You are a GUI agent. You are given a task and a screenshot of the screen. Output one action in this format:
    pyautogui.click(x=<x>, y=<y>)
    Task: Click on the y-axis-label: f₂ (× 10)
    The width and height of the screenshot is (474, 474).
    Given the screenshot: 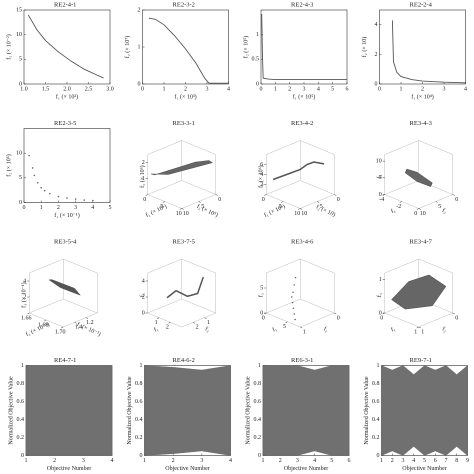 What is the action you would take?
    pyautogui.click(x=364, y=47)
    